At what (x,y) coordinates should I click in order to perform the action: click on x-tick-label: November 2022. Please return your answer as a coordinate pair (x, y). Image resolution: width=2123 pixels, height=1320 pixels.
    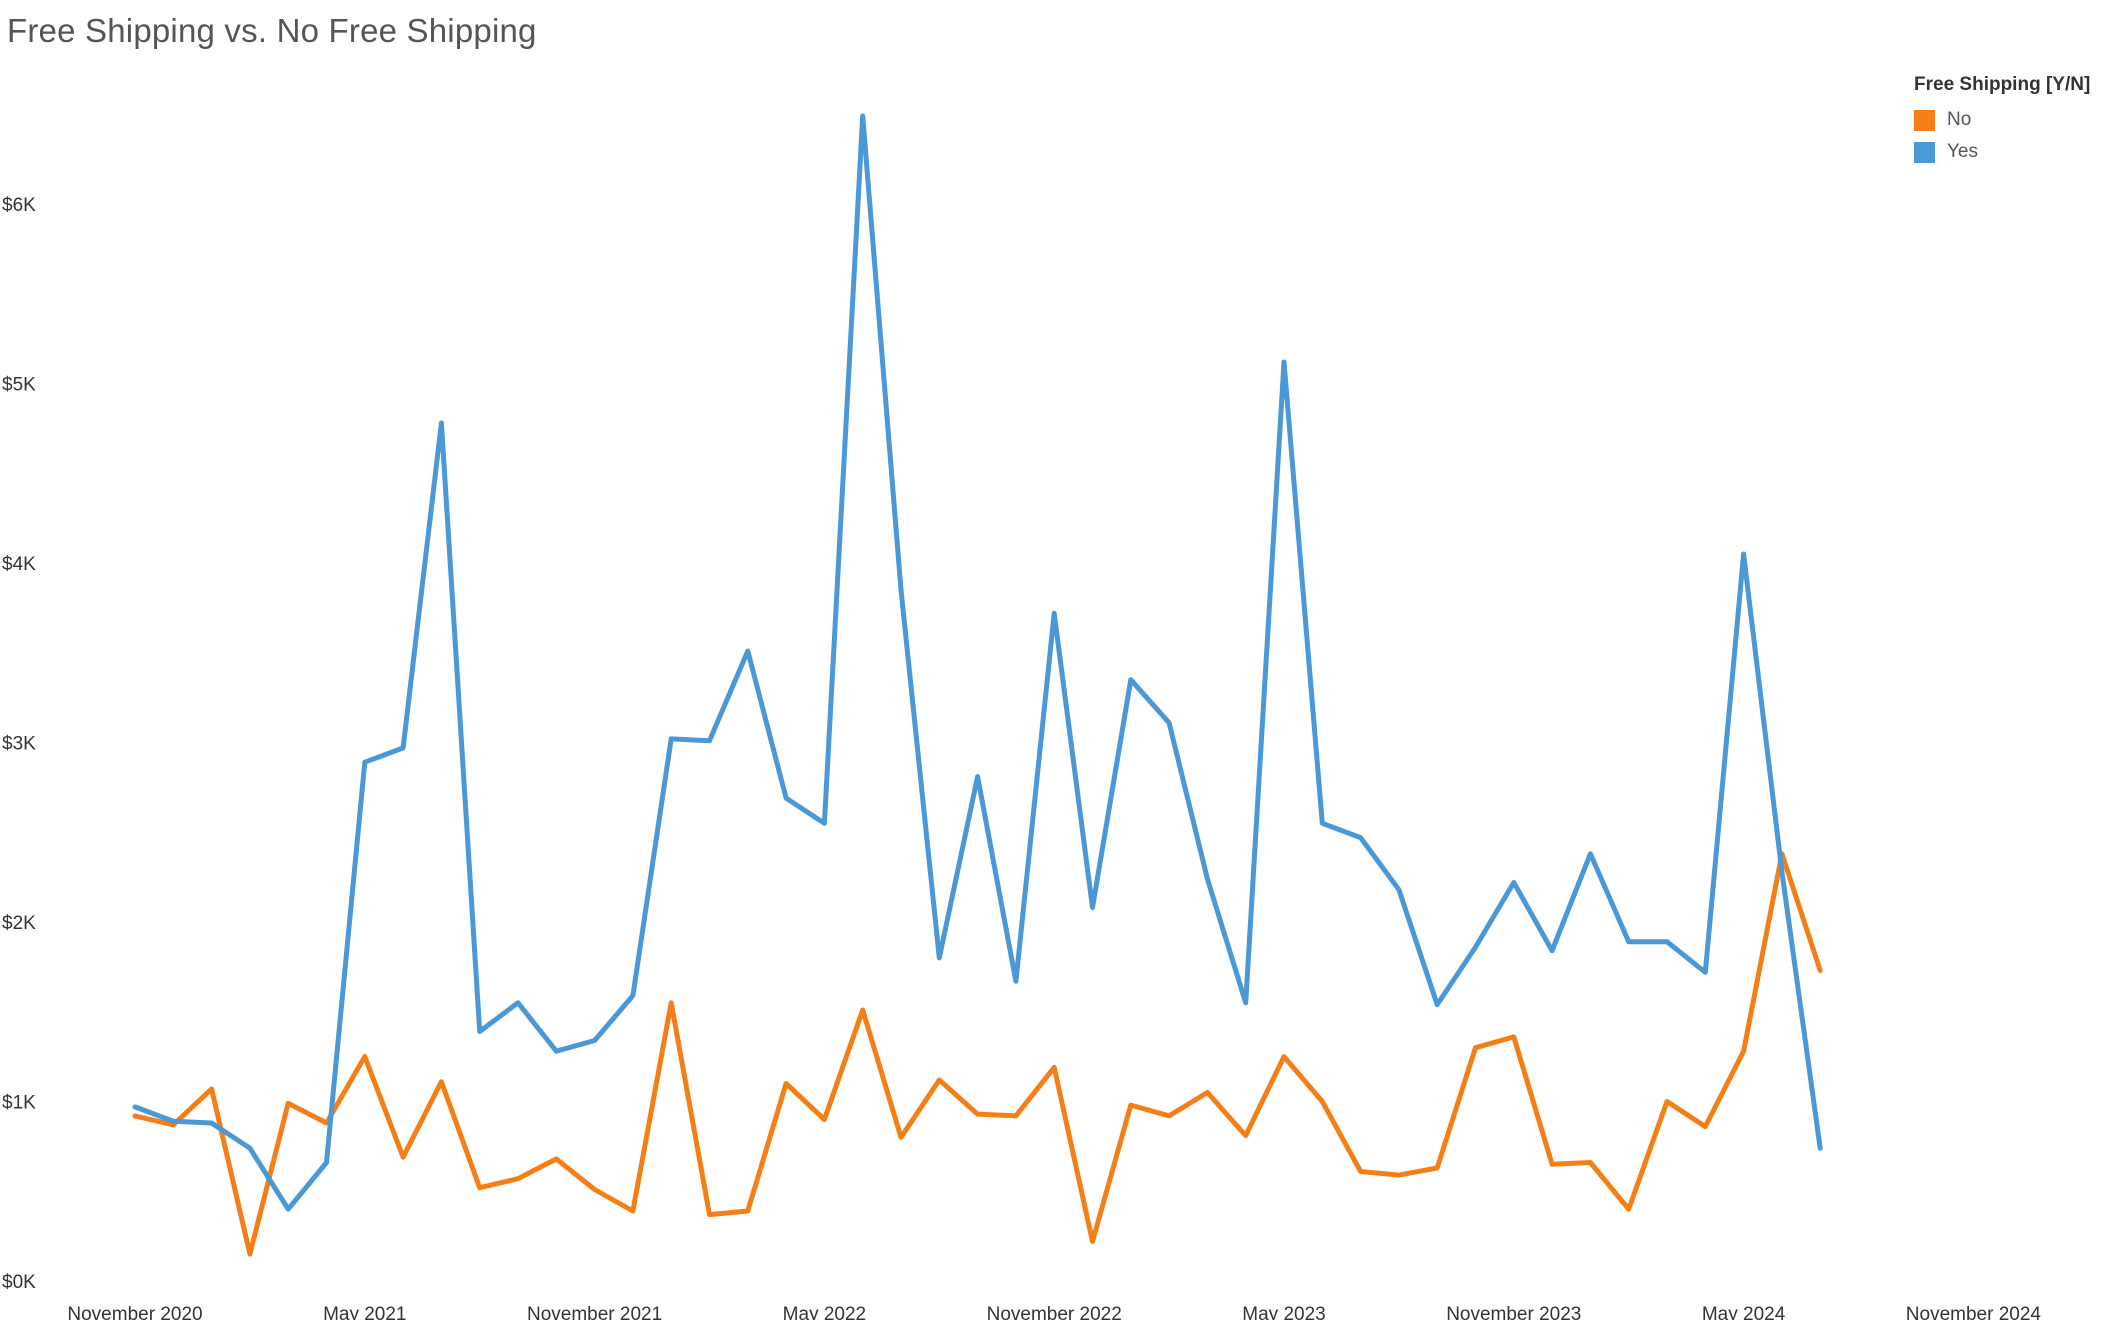
    Looking at the image, I should click on (1054, 1312).